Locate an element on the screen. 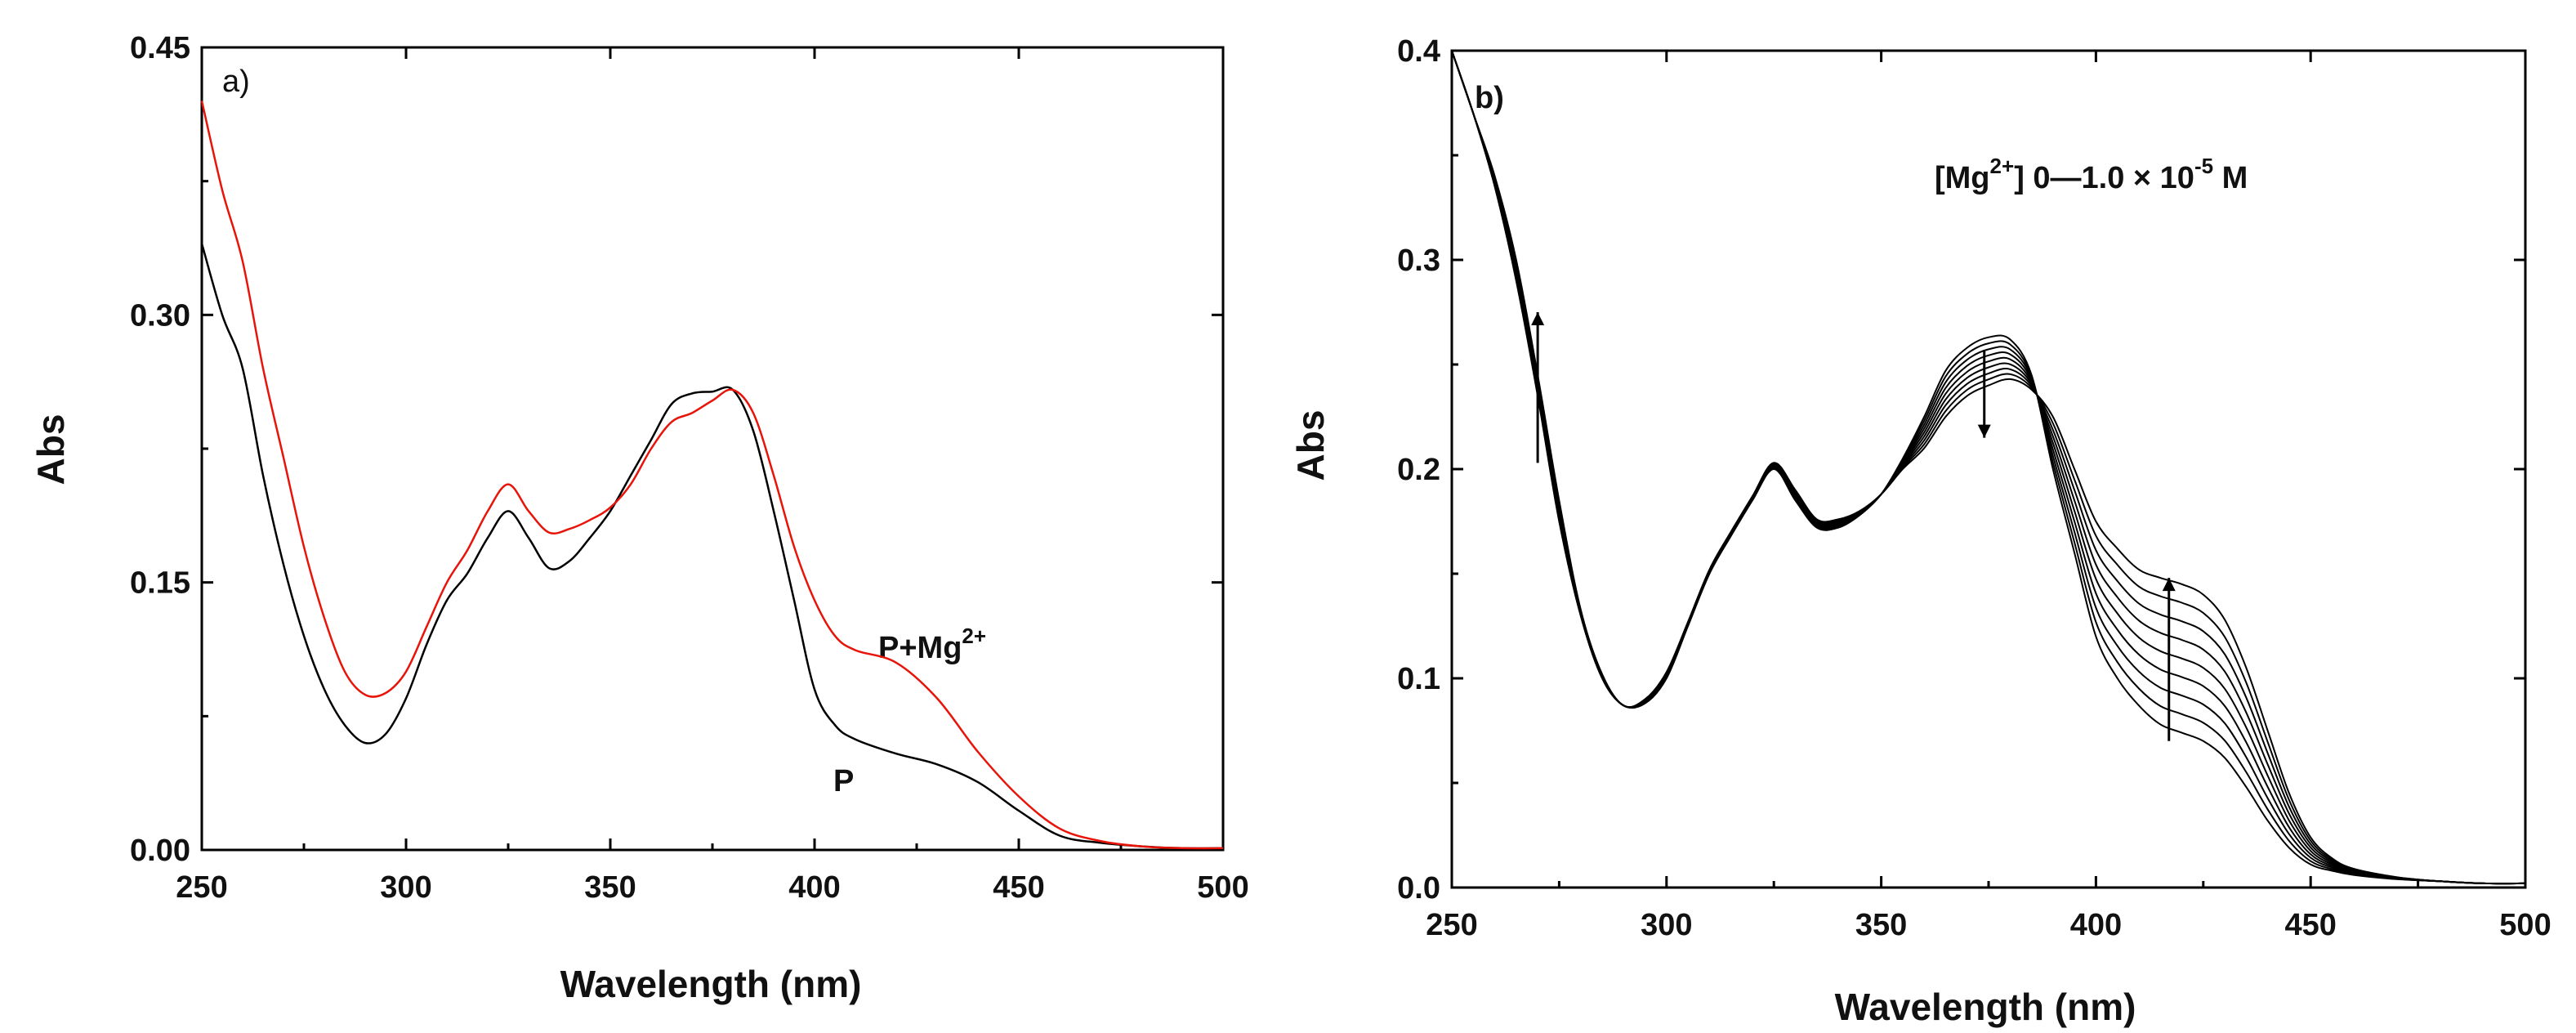 Image resolution: width=2576 pixels, height=1033 pixels. panel-b-xlabel: Wavelength (nm) is located at coordinates (1986, 1007).